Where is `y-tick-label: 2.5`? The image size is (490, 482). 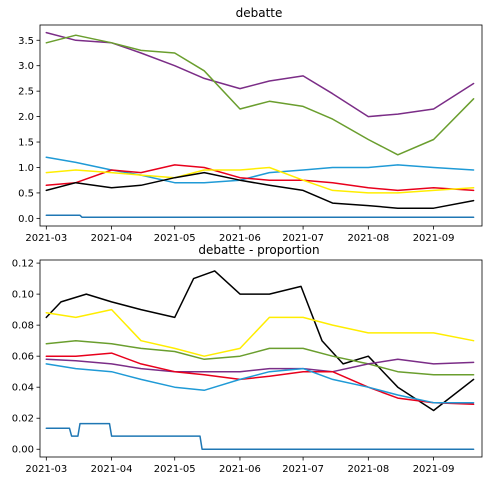
y-tick-label: 2.5 is located at coordinates (26, 92).